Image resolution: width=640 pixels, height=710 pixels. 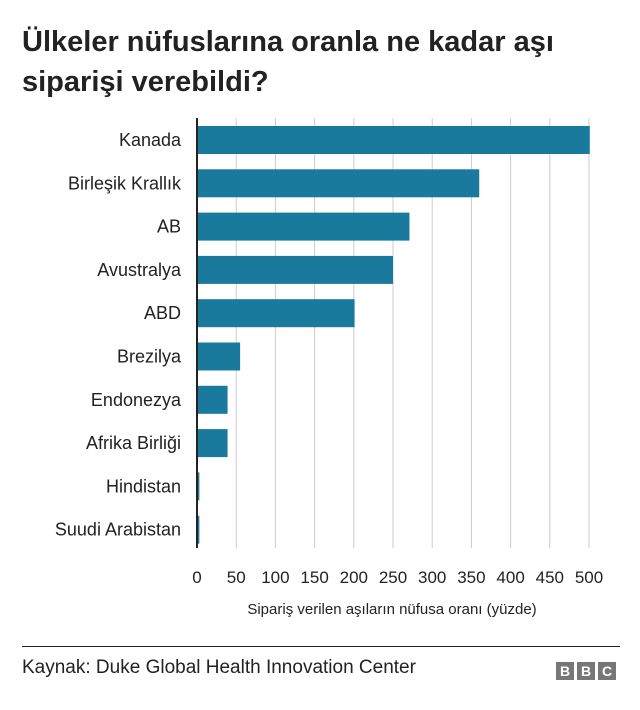 I want to click on x-tick-label: 250, so click(x=393, y=577).